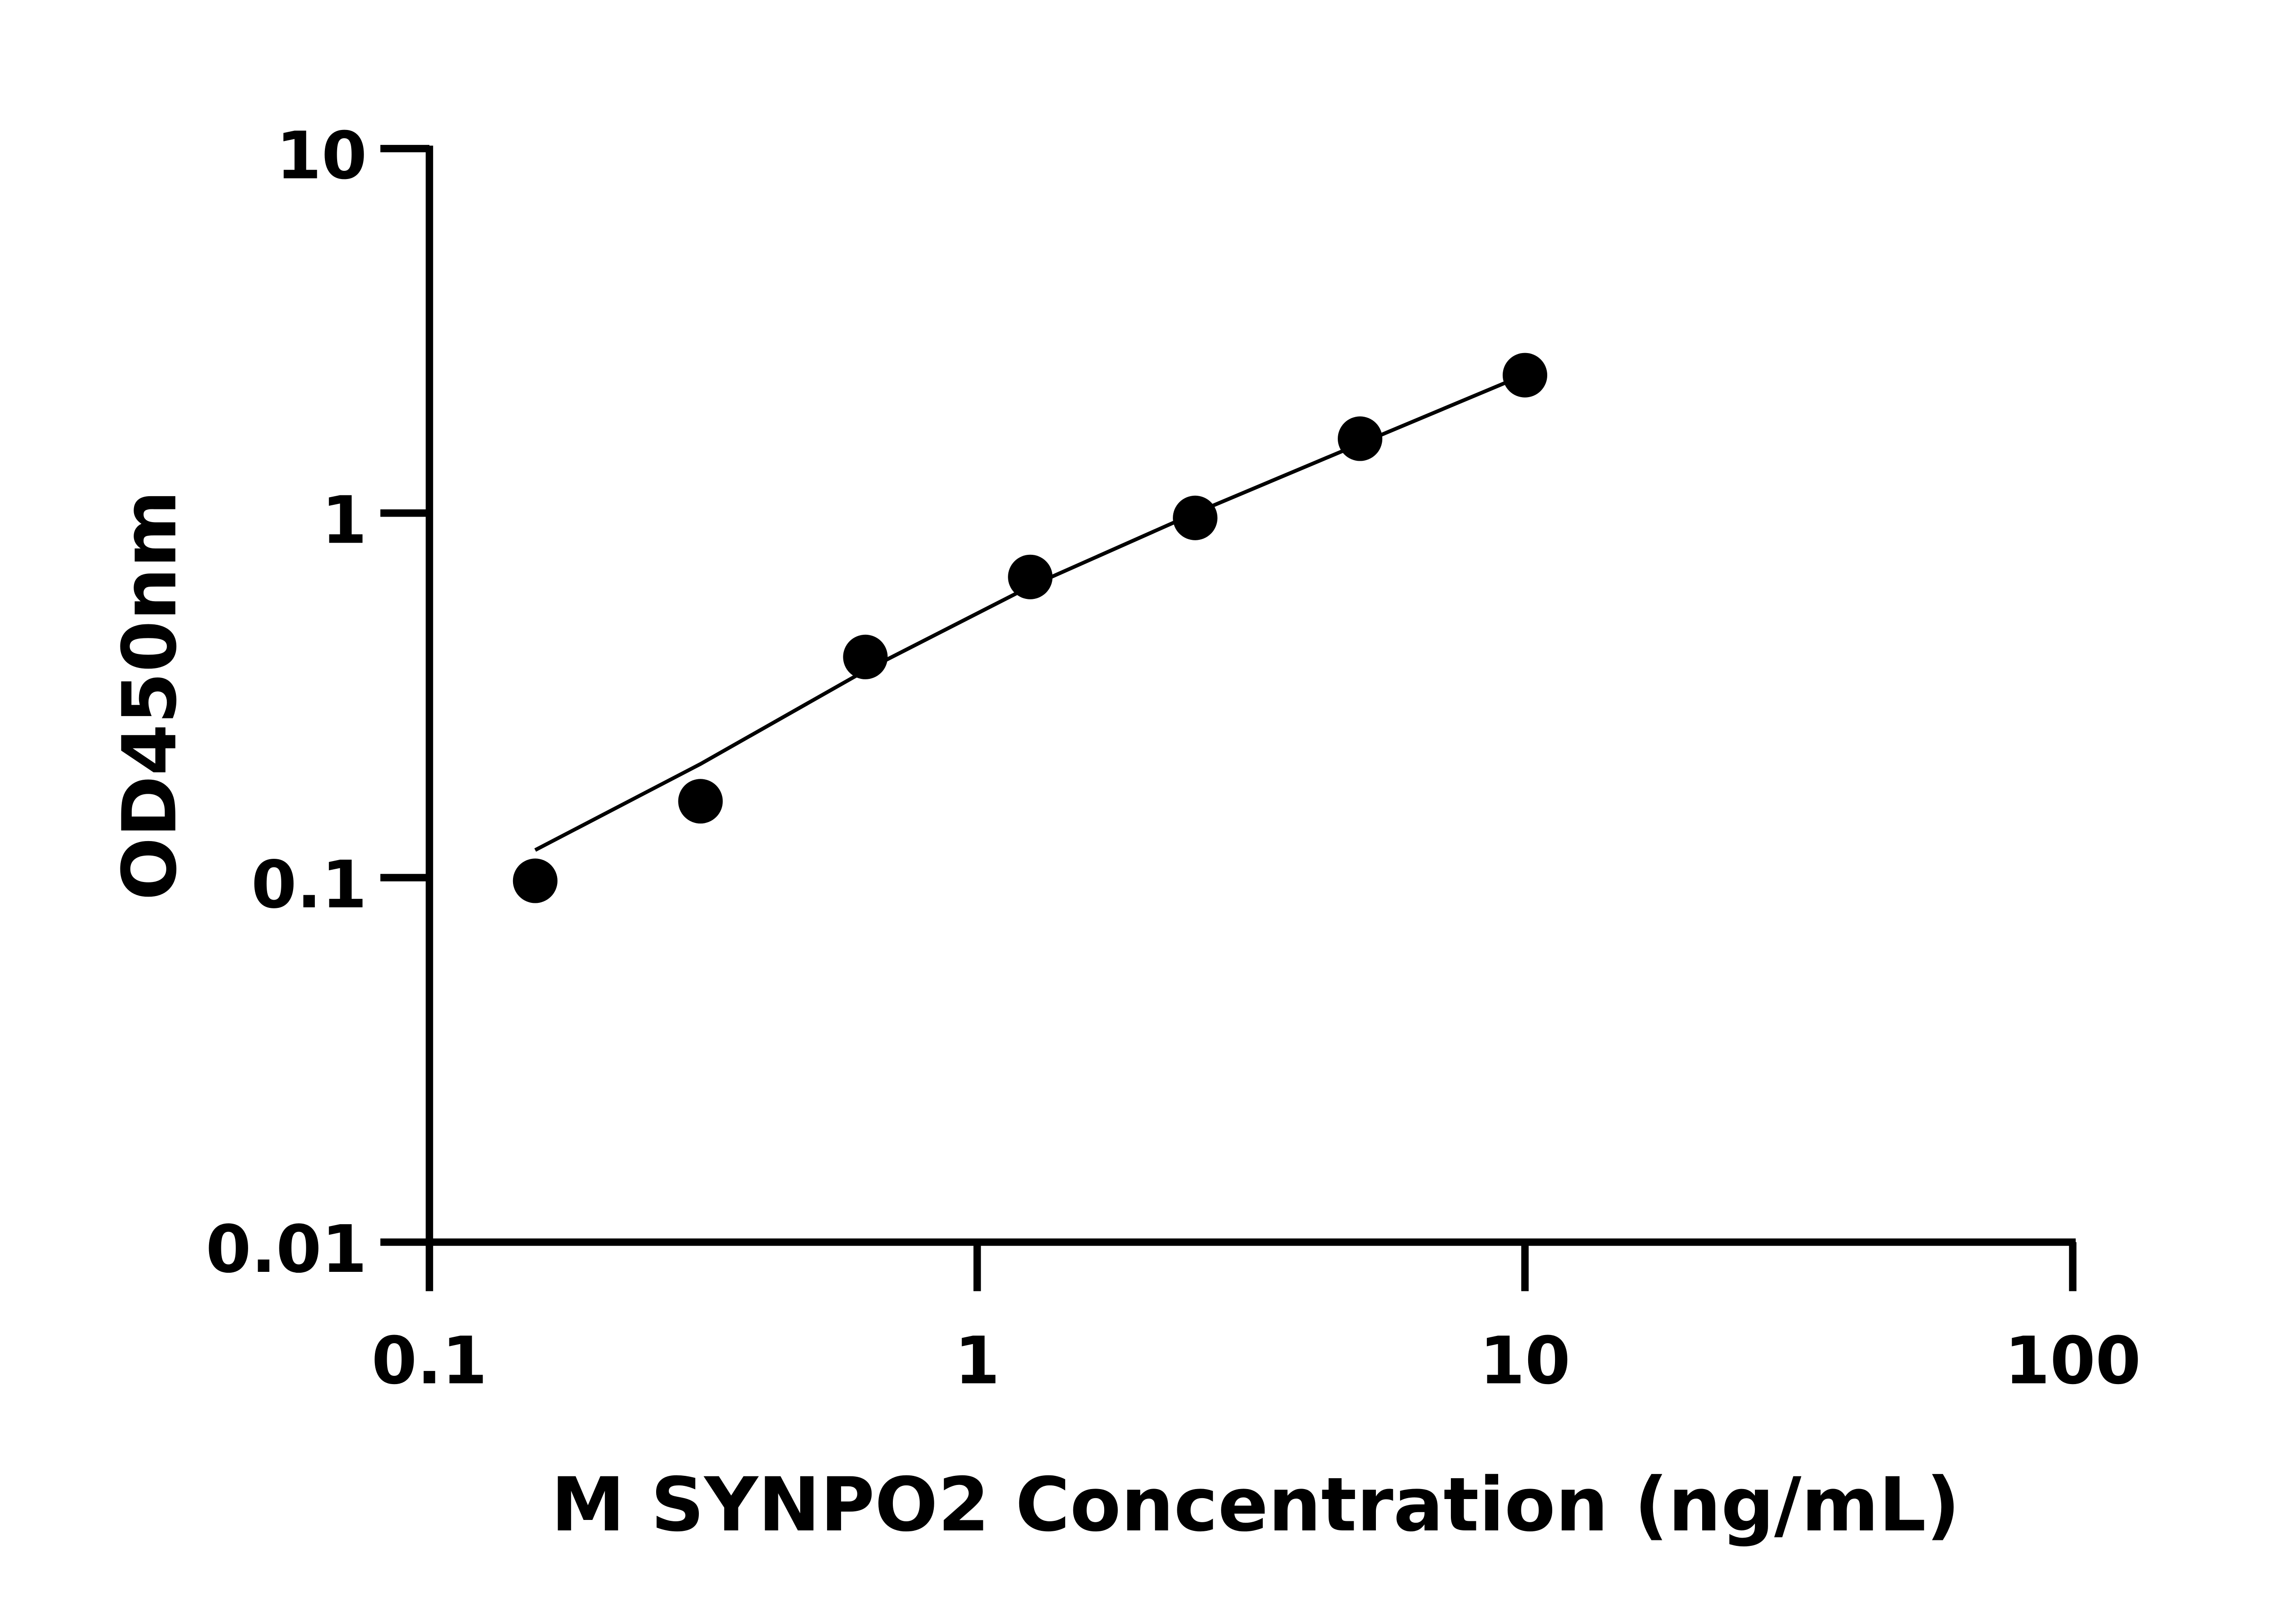  What do you see at coordinates (2072, 1360) in the screenshot?
I see `x-tick-label: 100` at bounding box center [2072, 1360].